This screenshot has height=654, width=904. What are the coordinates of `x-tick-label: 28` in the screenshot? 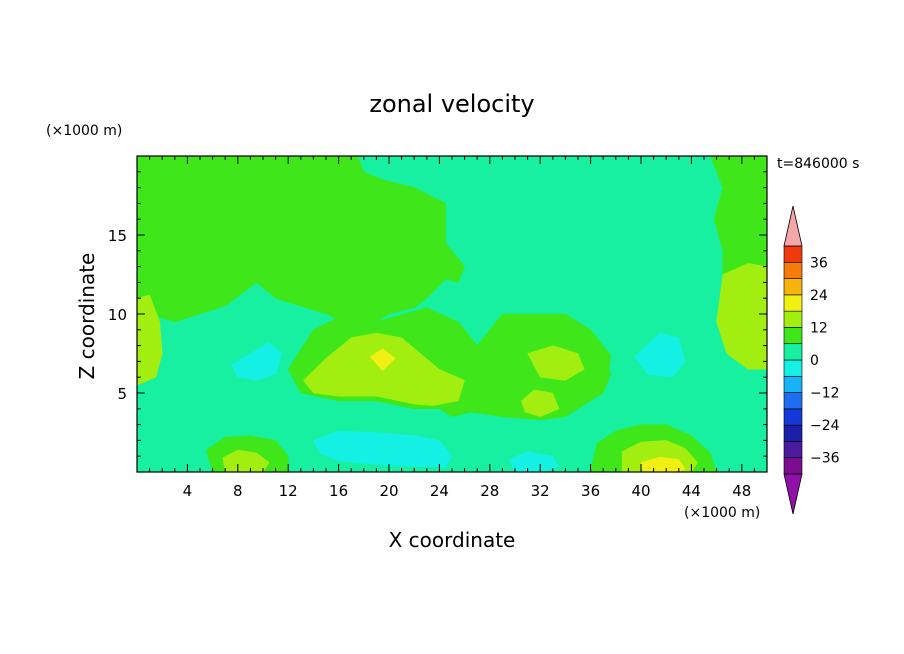 It's located at (489, 491).